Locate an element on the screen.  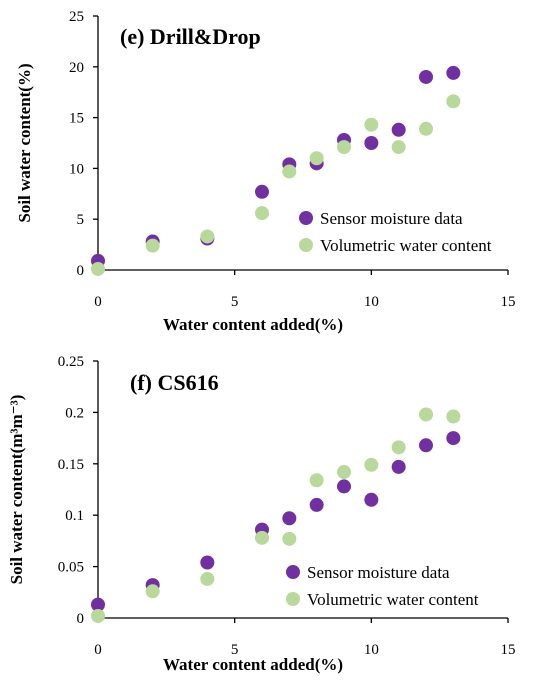
y-tick-label: 0.2 is located at coordinates (74, 413).